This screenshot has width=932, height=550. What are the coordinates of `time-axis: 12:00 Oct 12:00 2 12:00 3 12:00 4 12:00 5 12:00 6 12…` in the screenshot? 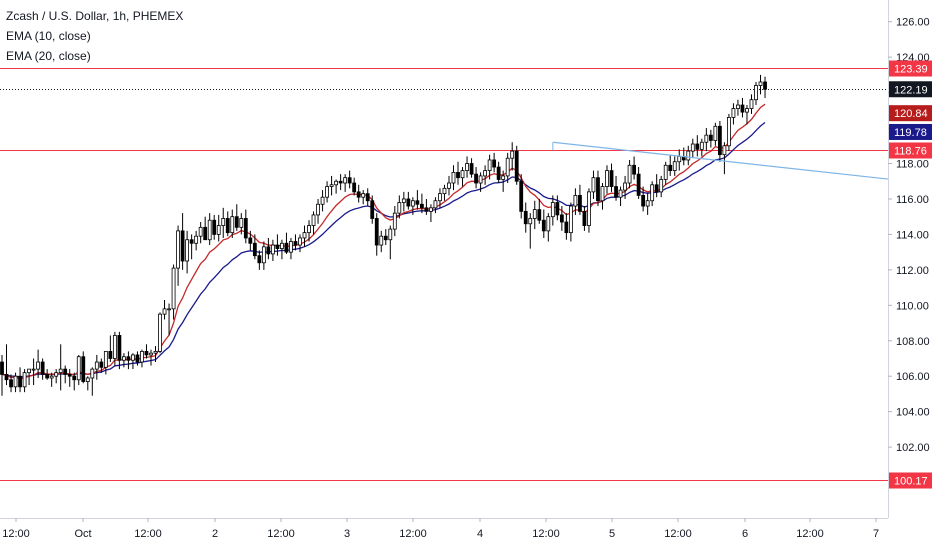 It's located at (444, 529).